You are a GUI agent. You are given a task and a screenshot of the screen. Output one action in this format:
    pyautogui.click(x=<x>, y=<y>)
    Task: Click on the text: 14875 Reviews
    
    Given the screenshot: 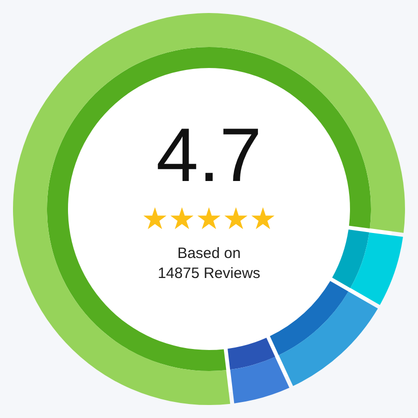 What is the action you would take?
    pyautogui.click(x=209, y=273)
    